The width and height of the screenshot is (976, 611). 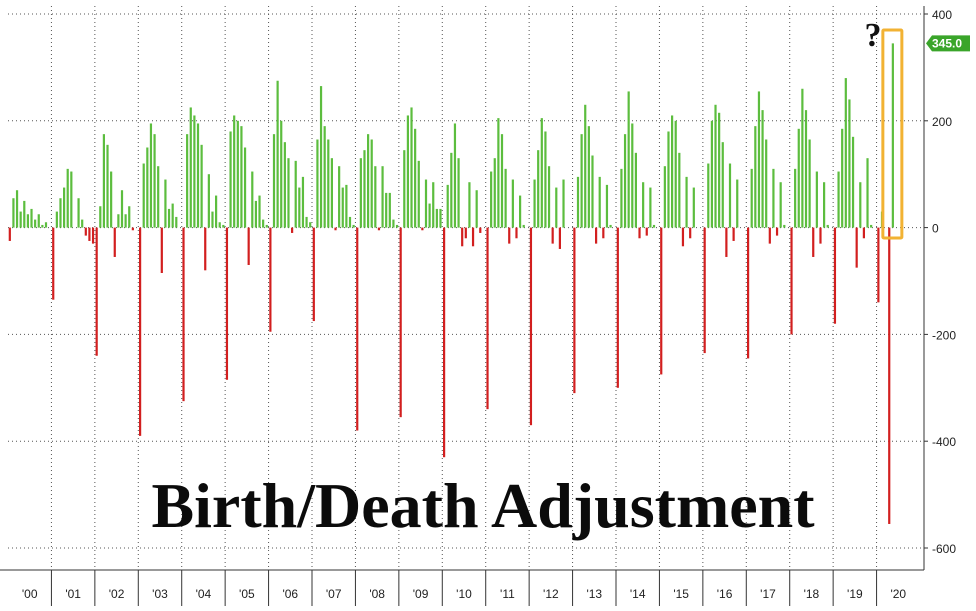 What do you see at coordinates (892, 134) in the screenshot?
I see `highlight-box` at bounding box center [892, 134].